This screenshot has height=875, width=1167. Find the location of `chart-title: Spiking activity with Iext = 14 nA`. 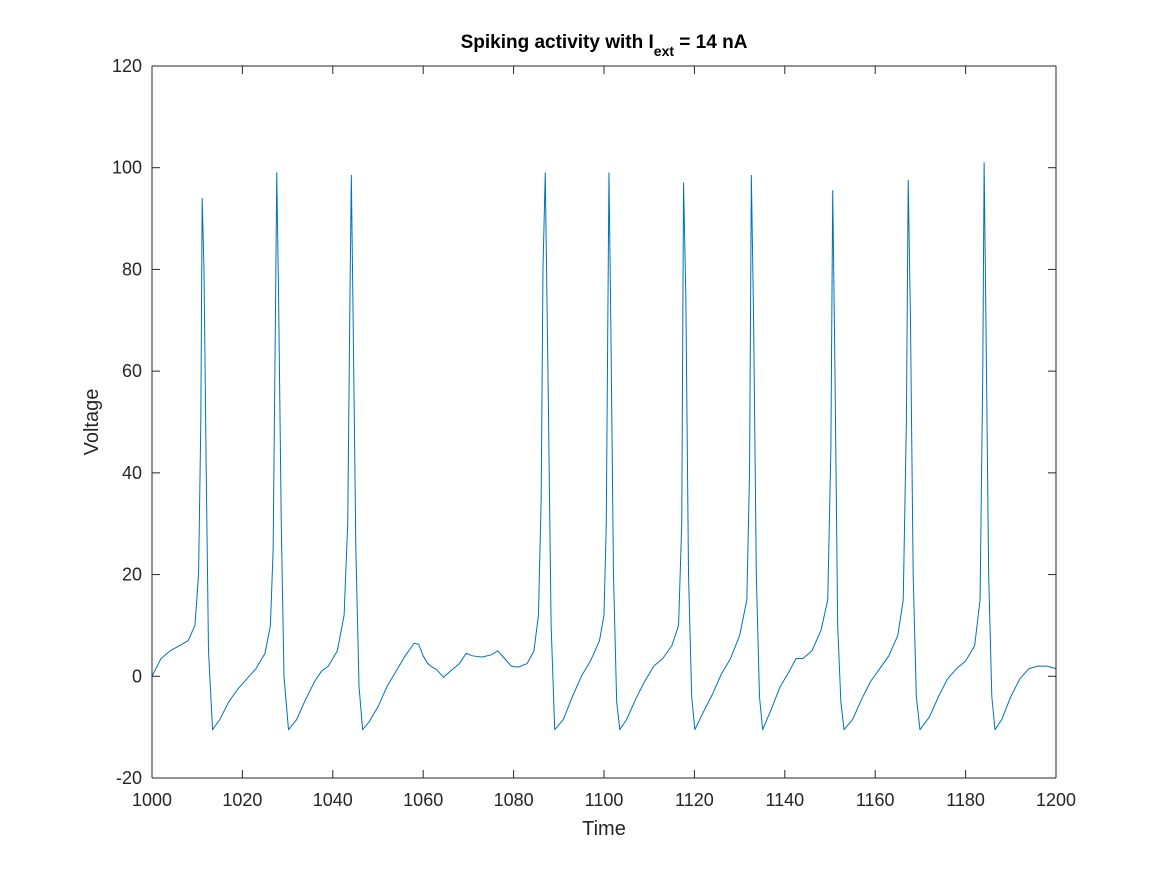

chart-title: Spiking activity with Iext = 14 nA is located at coordinates (604, 45).